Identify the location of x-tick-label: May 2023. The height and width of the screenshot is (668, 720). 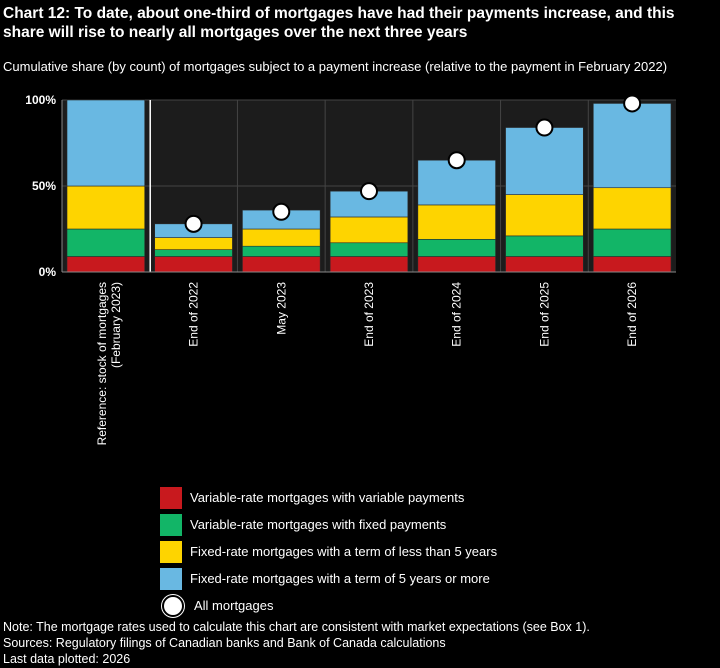
(281, 308).